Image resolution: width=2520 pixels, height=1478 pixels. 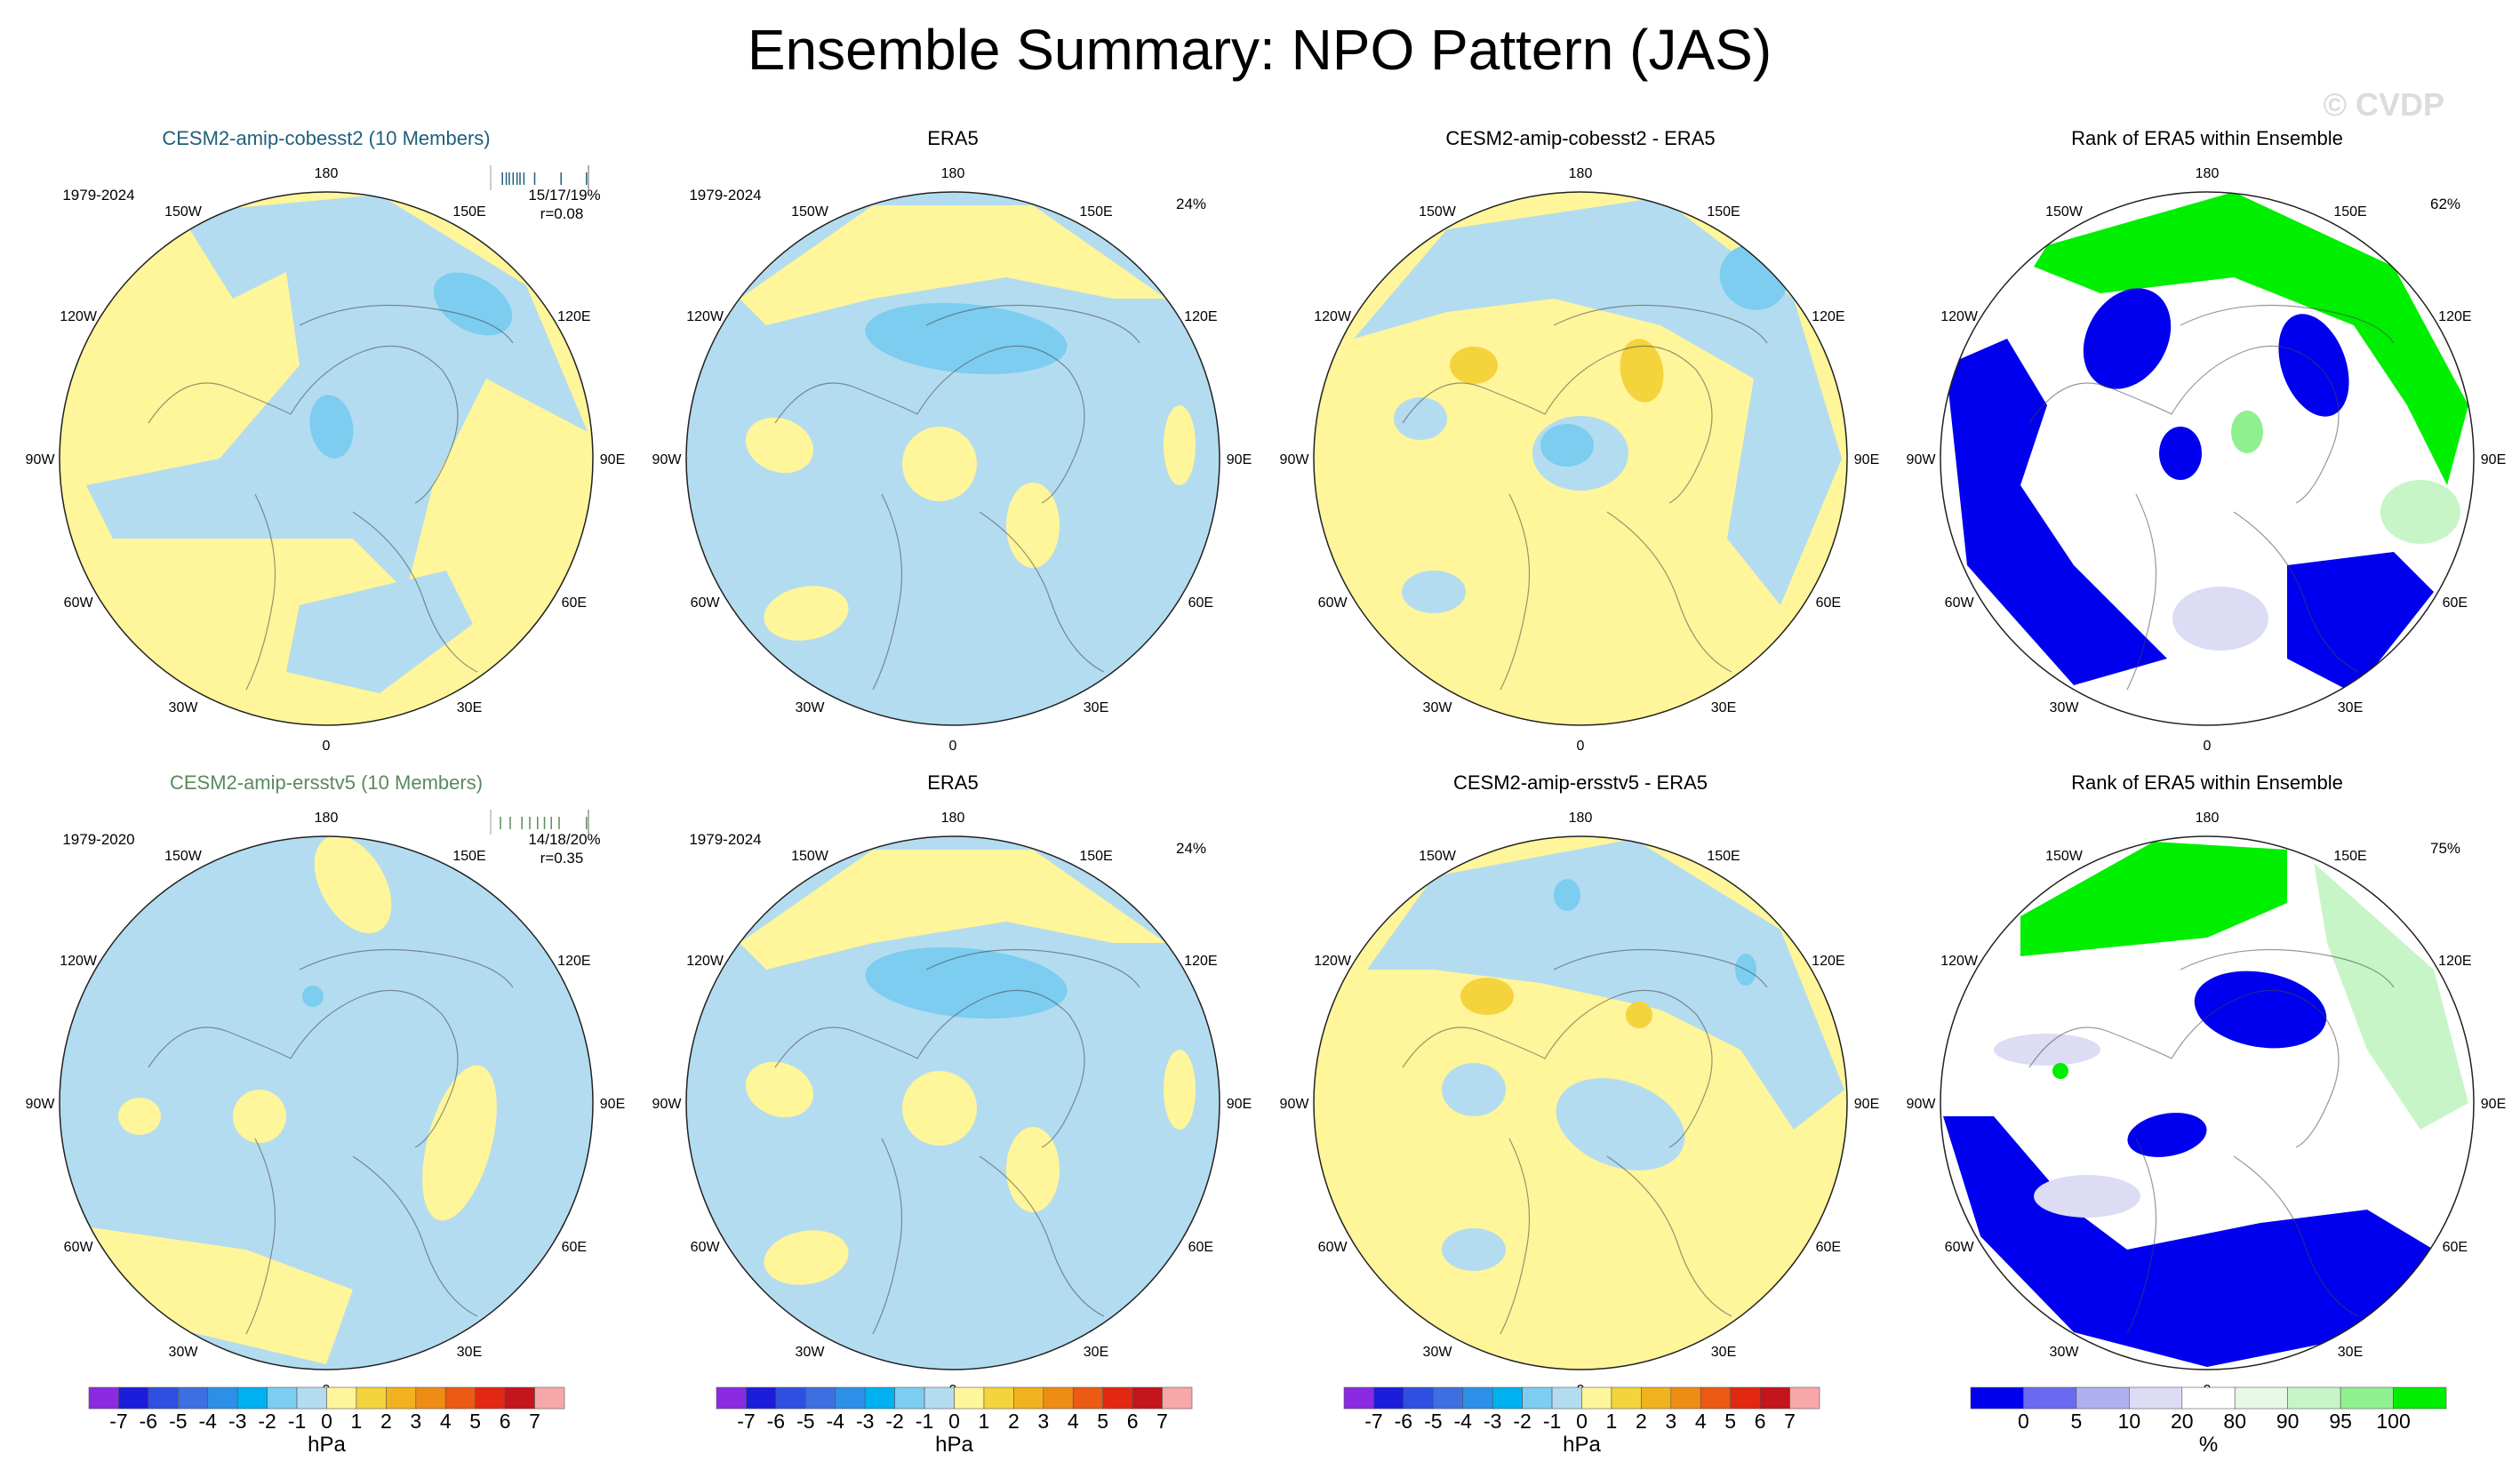 What do you see at coordinates (954, 1421) in the screenshot?
I see `colorbar-tick-label: 0` at bounding box center [954, 1421].